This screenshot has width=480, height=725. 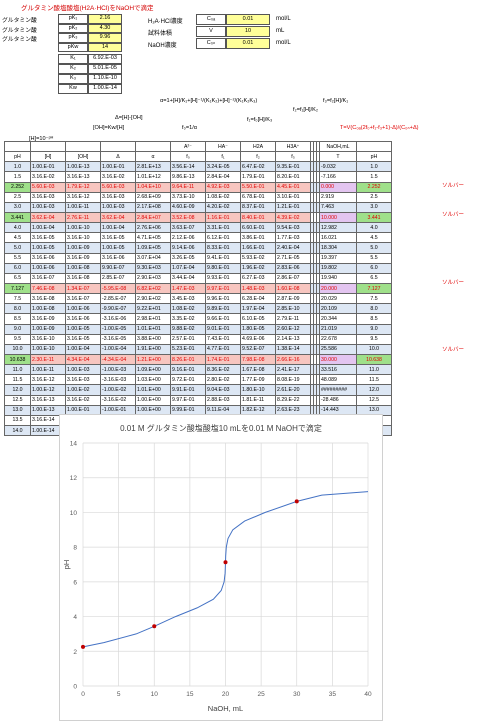 What do you see at coordinates (17, 410) in the screenshot?
I see `table-cell: 13.0` at bounding box center [17, 410].